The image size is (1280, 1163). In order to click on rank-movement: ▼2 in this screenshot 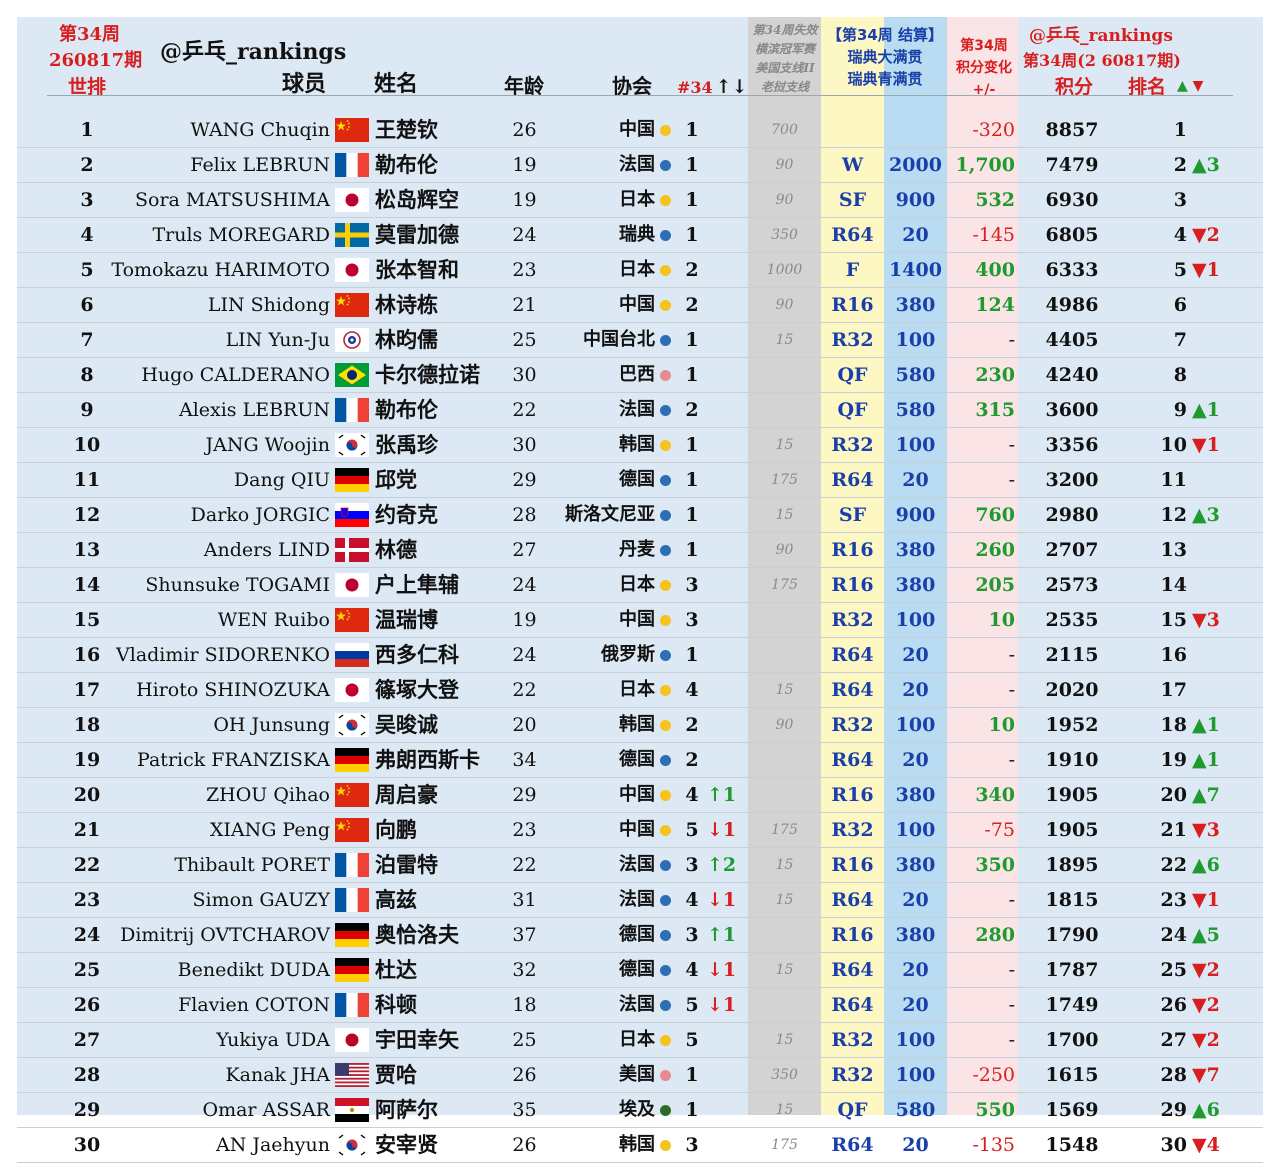, I will do `click(1206, 1040)`.